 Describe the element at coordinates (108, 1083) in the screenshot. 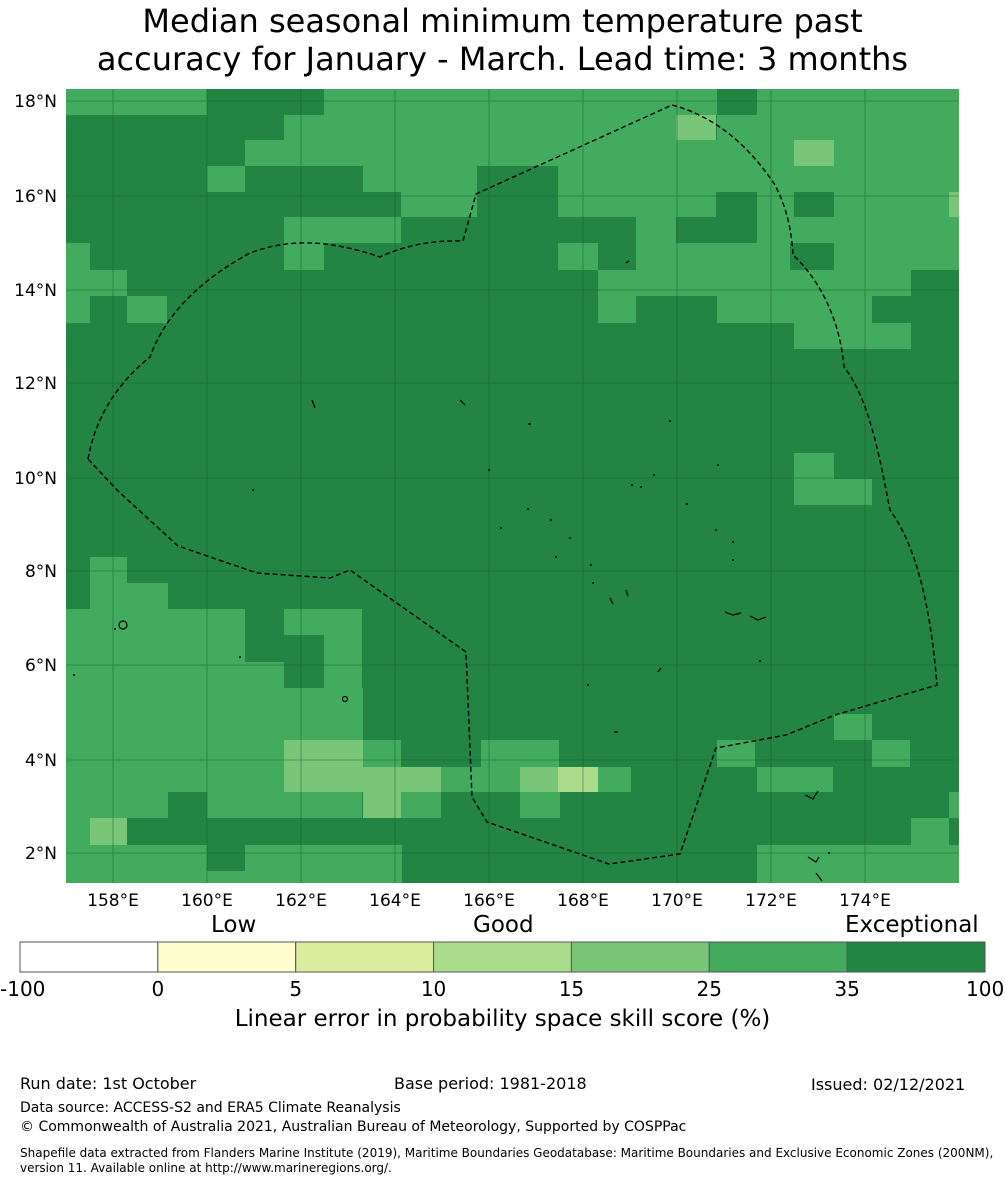

I see `run-date: Run date: 1st October` at that location.